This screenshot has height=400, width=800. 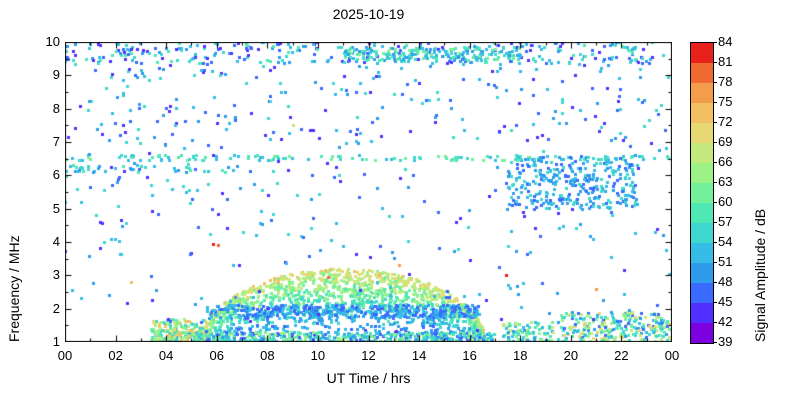 What do you see at coordinates (56, 75) in the screenshot?
I see `y-tick-label: 9` at bounding box center [56, 75].